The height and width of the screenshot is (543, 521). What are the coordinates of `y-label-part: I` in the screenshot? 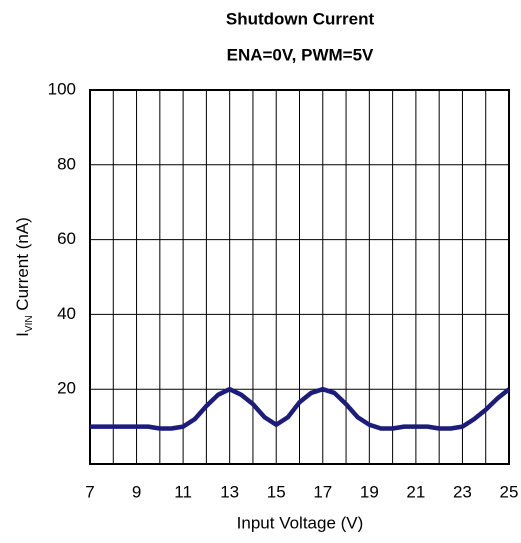 It's located at (22, 334).